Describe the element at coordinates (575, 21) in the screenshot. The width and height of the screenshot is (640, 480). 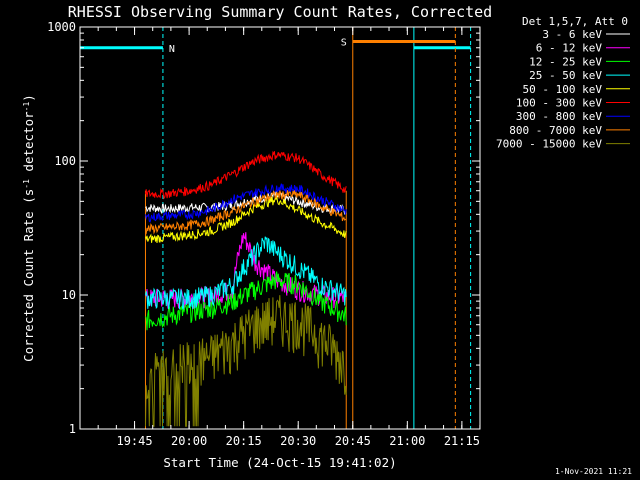
I see `legend-title: Det 1,5,7, Att 0` at that location.